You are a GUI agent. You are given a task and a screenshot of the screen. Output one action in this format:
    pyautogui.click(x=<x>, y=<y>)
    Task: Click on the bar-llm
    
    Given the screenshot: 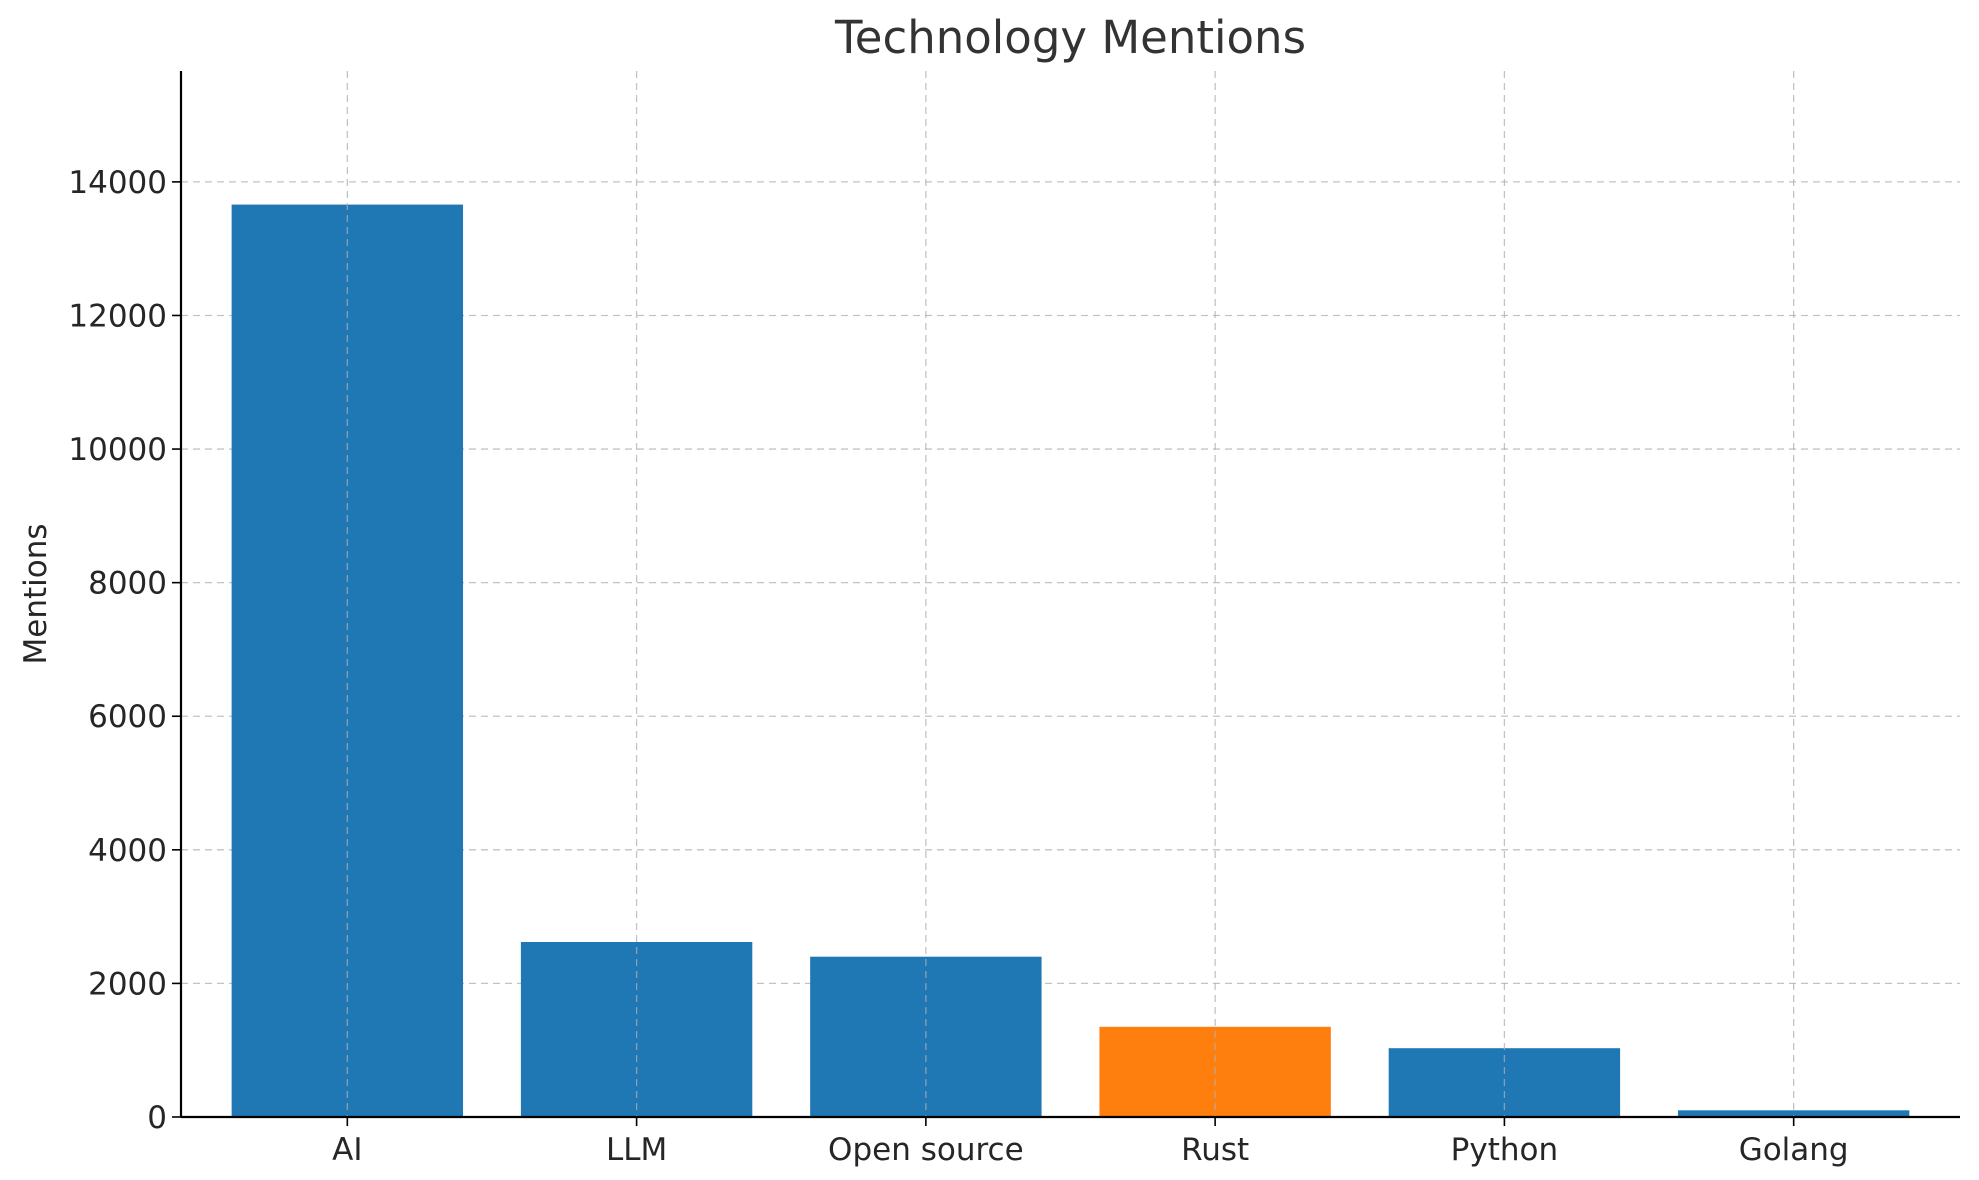 What is the action you would take?
    pyautogui.click(x=636, y=1029)
    